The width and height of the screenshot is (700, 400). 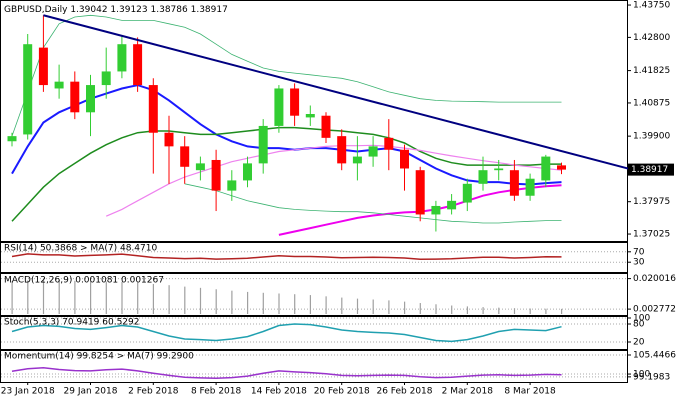 I want to click on y-tick-label: 0.020016, so click(x=654, y=279).